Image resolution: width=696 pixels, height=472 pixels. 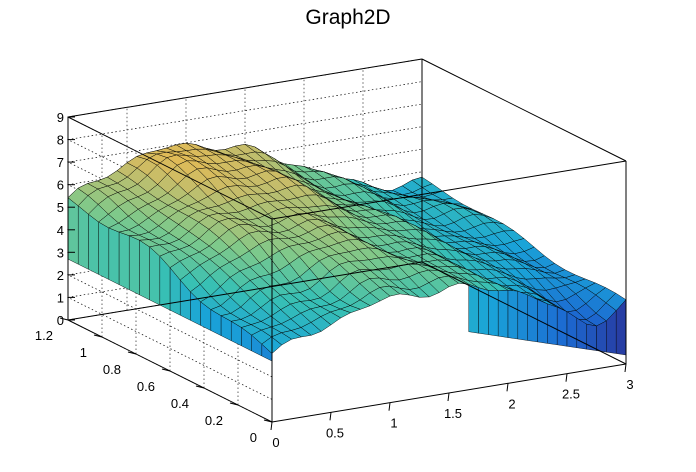 What do you see at coordinates (453, 413) in the screenshot?
I see `x-tick-label: 1.5` at bounding box center [453, 413].